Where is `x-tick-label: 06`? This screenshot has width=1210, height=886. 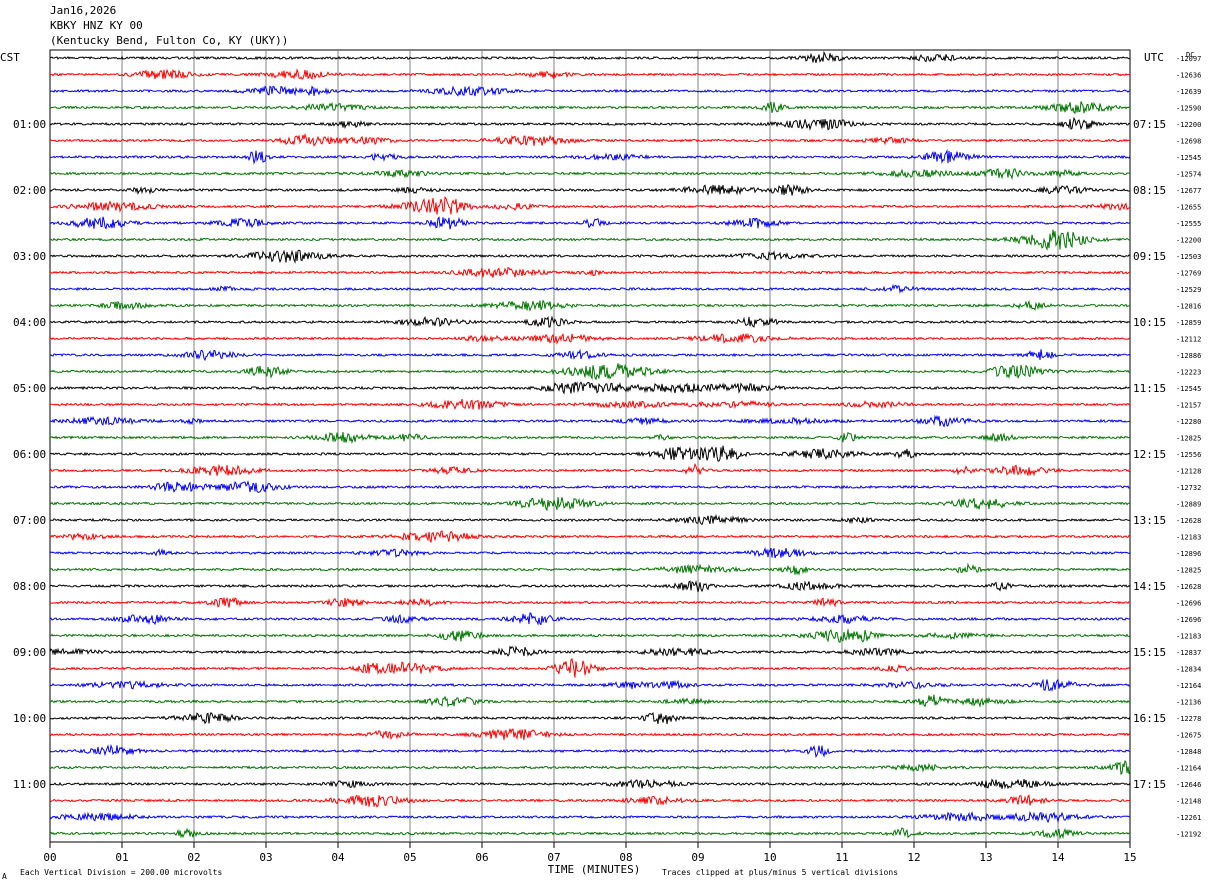 x-tick-label: 06 is located at coordinates (481, 857).